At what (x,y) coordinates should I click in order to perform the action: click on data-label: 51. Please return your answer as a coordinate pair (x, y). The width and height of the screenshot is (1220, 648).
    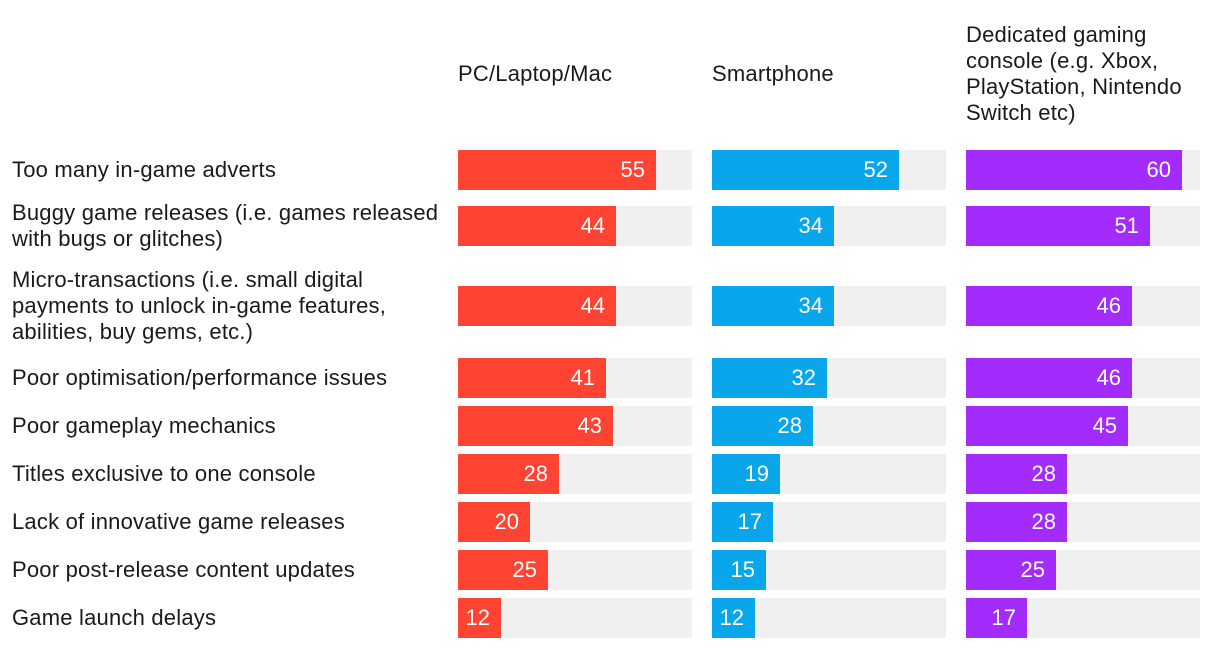
    Looking at the image, I should click on (1126, 225).